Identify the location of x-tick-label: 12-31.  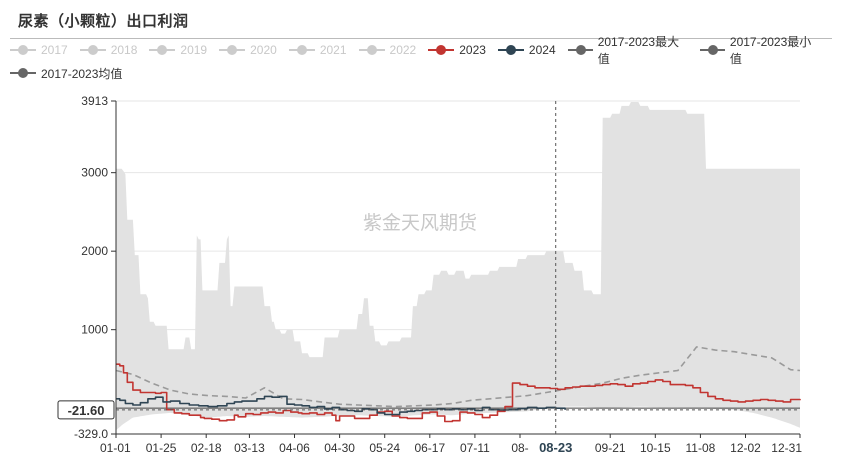
(786, 448).